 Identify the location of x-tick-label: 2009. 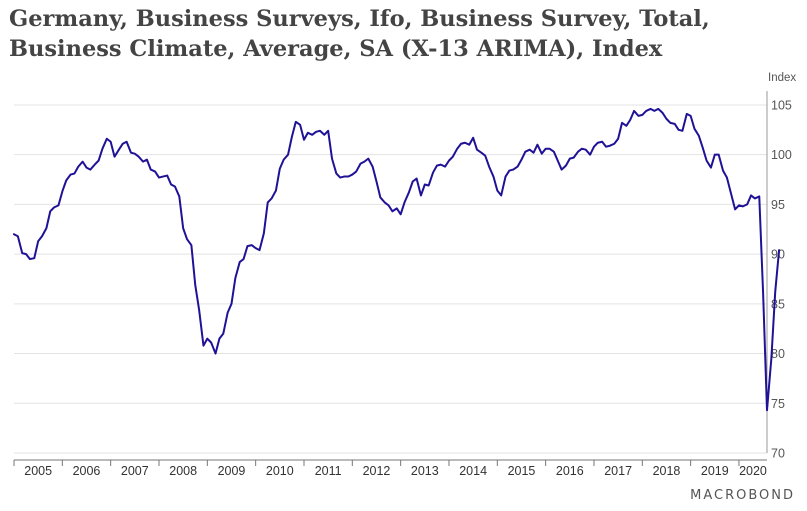
(232, 471).